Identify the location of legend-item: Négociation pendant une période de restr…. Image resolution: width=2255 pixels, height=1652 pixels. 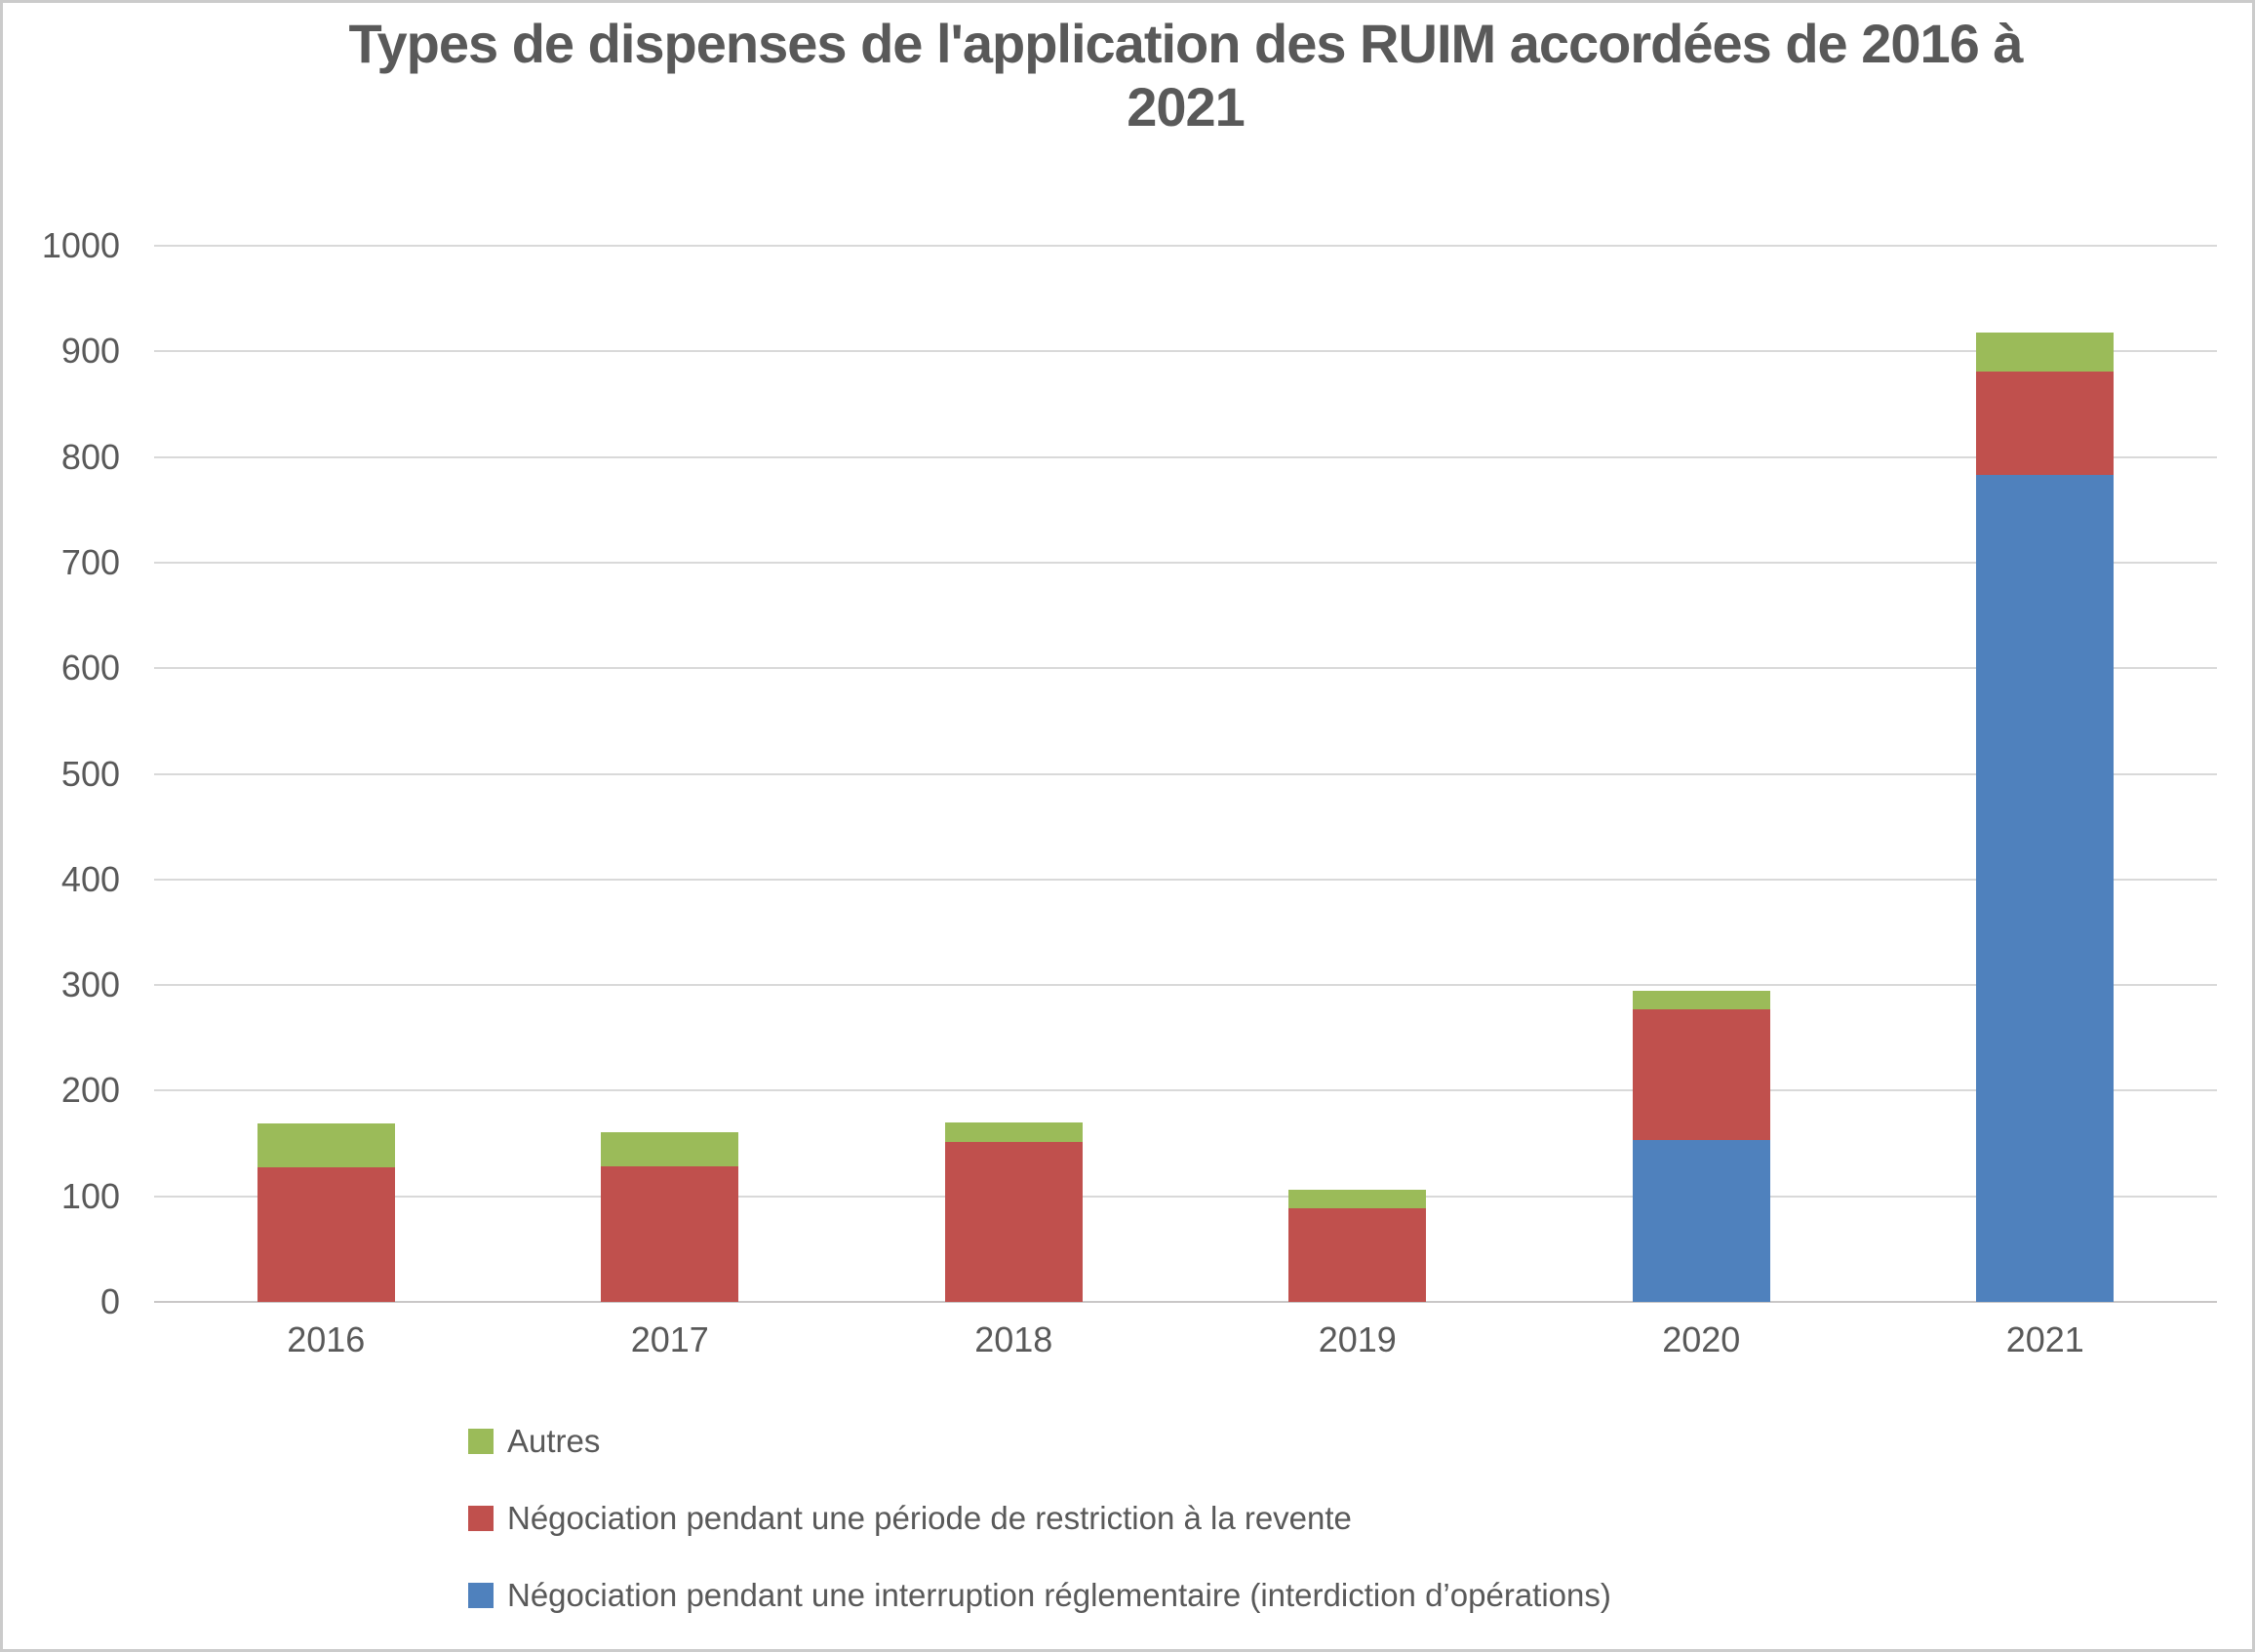
(1040, 1518).